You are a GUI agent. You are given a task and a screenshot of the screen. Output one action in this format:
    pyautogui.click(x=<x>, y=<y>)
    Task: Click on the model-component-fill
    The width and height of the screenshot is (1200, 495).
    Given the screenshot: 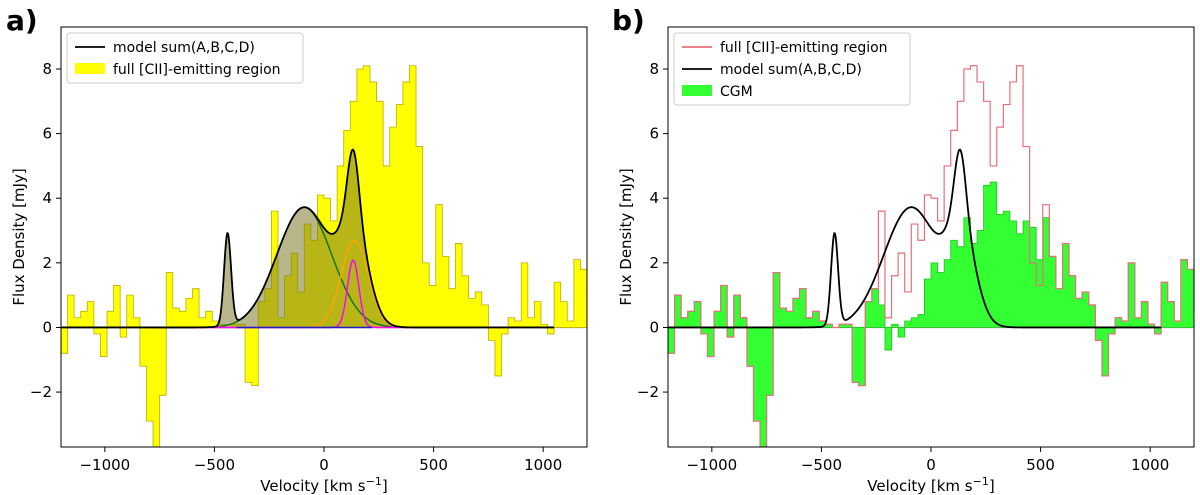 What is the action you would take?
    pyautogui.click(x=313, y=238)
    